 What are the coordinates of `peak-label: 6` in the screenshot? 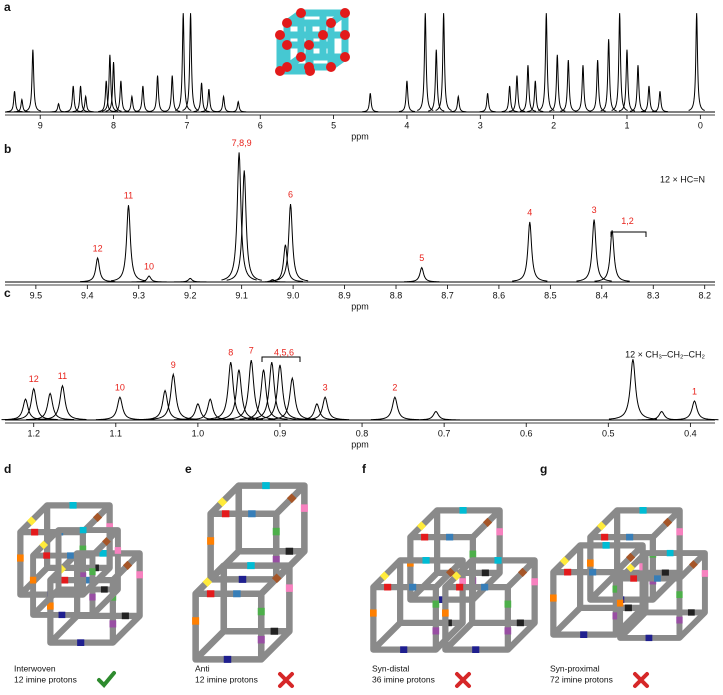 It's located at (290, 194).